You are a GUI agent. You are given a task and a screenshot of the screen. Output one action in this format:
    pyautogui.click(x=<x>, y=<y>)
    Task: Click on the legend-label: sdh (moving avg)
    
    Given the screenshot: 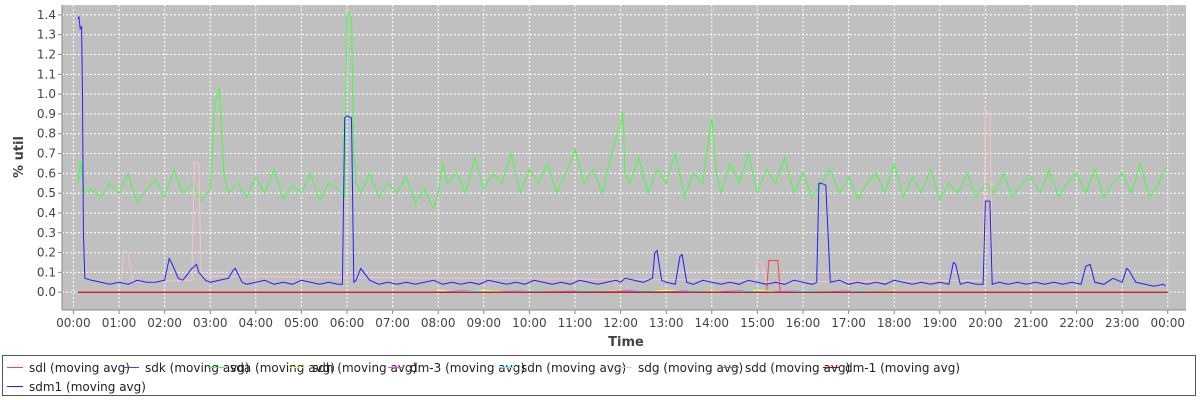 What is the action you would take?
    pyautogui.click(x=365, y=368)
    